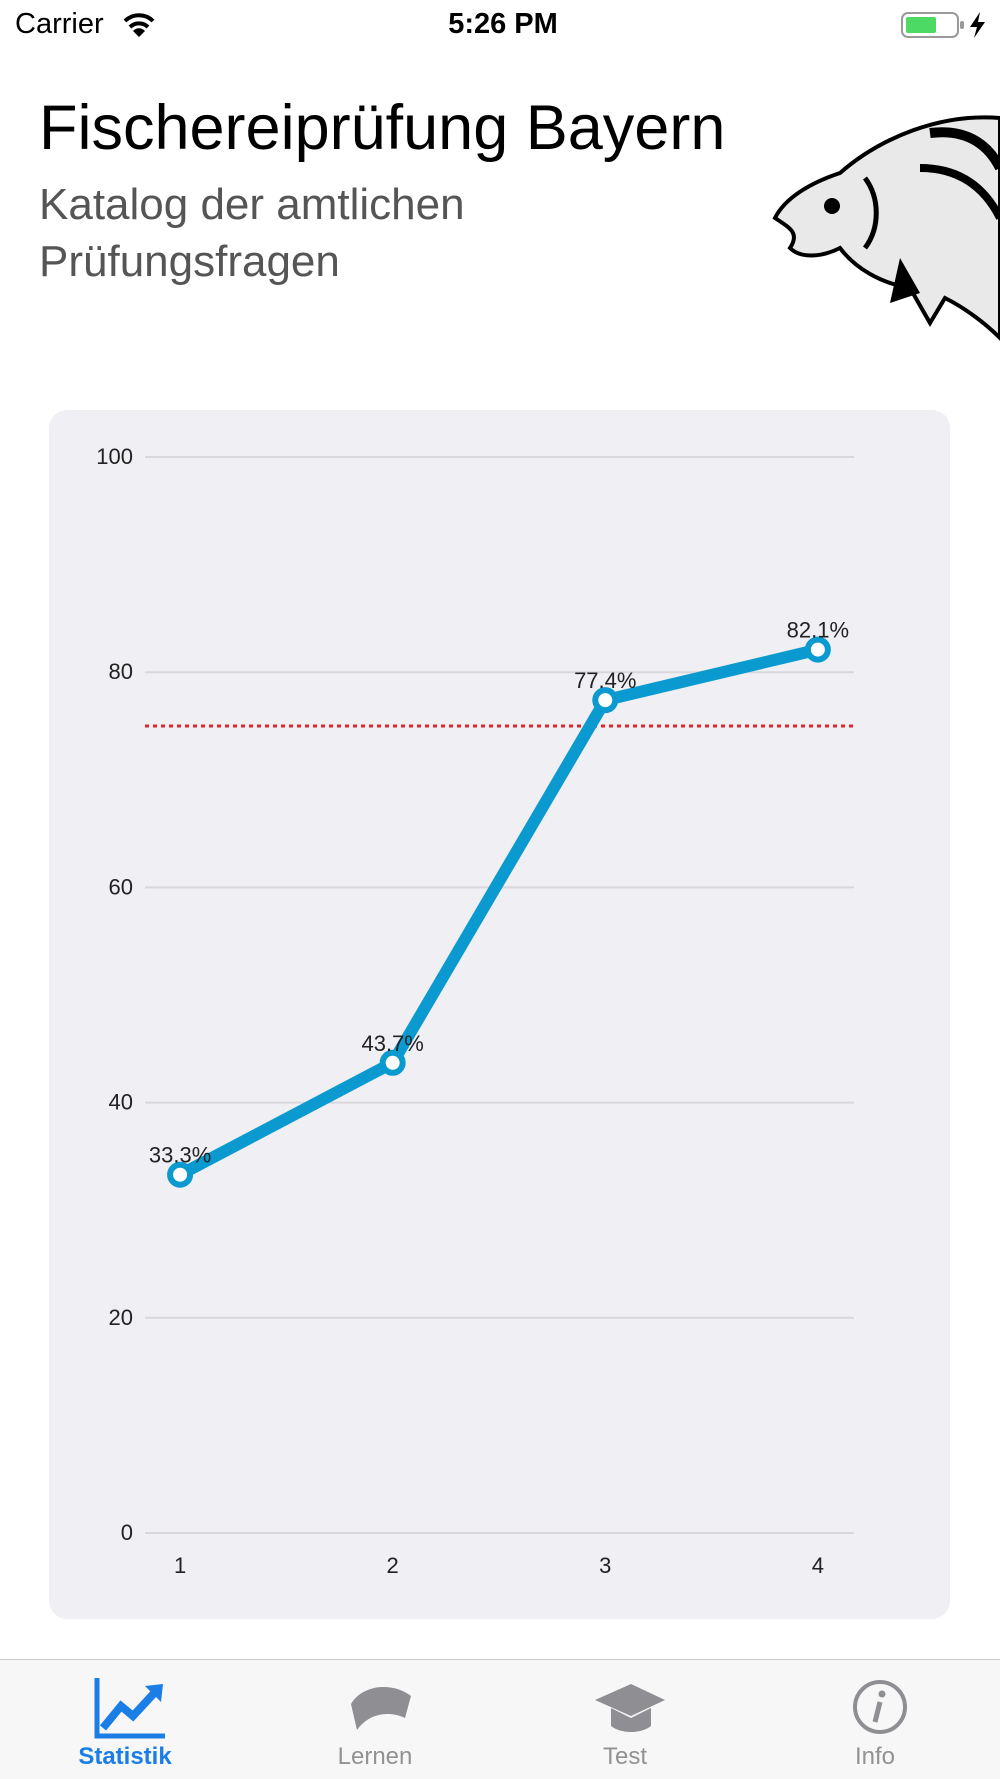 The image size is (1000, 1779). Describe the element at coordinates (624, 1756) in the screenshot. I see `tab-label: Test` at that location.